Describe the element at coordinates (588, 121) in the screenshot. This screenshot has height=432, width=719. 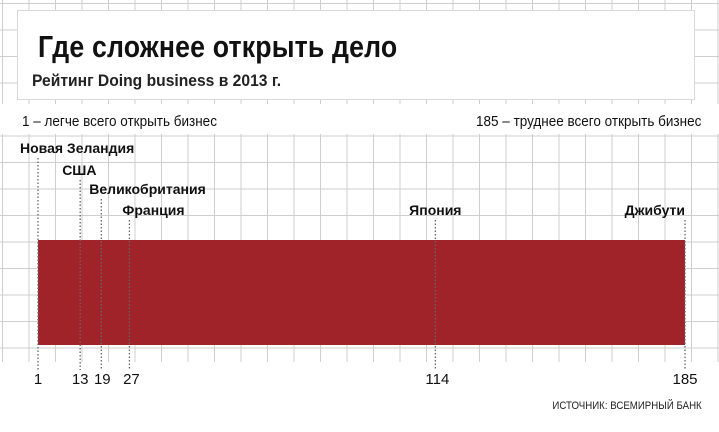
I see `legend-right: 185 – труднее всего открыть бизнес` at that location.